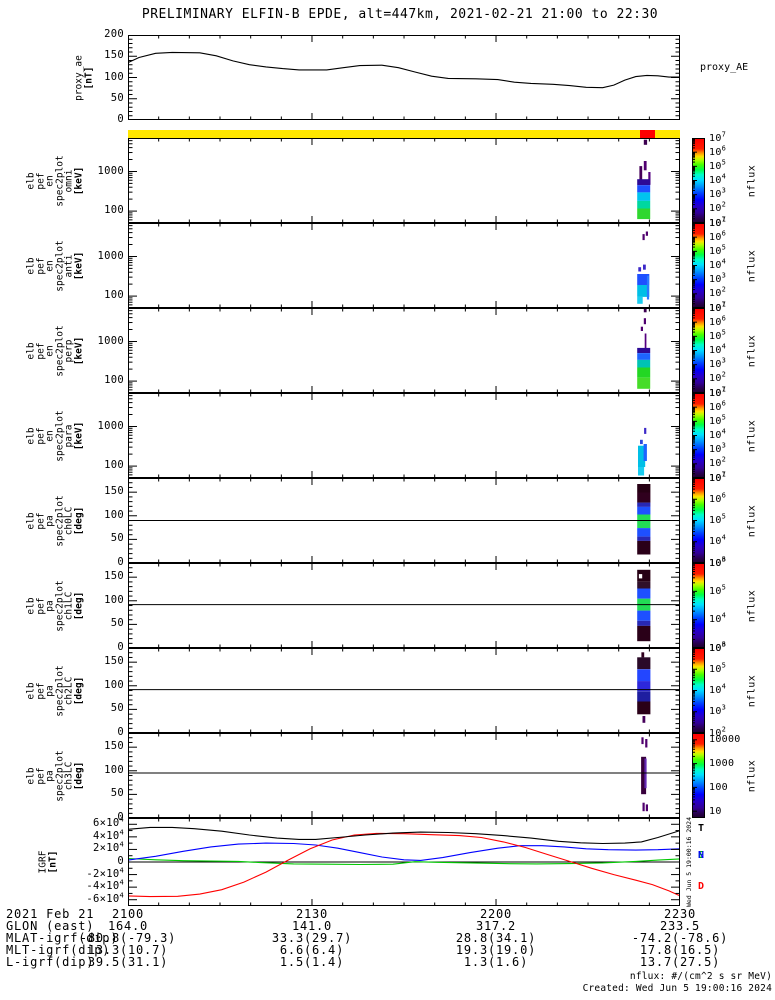  I want to click on ephemeris-value-mlt: 19.3(19.0), so click(496, 950).